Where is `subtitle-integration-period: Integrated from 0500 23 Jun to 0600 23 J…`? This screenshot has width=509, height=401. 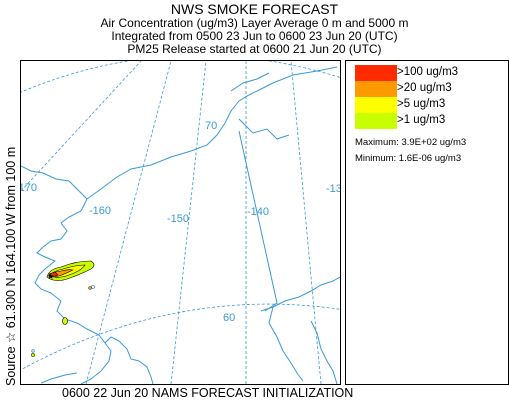
subtitle-integration-period: Integrated from 0500 23 Jun to 0600 23 J… is located at coordinates (254, 36).